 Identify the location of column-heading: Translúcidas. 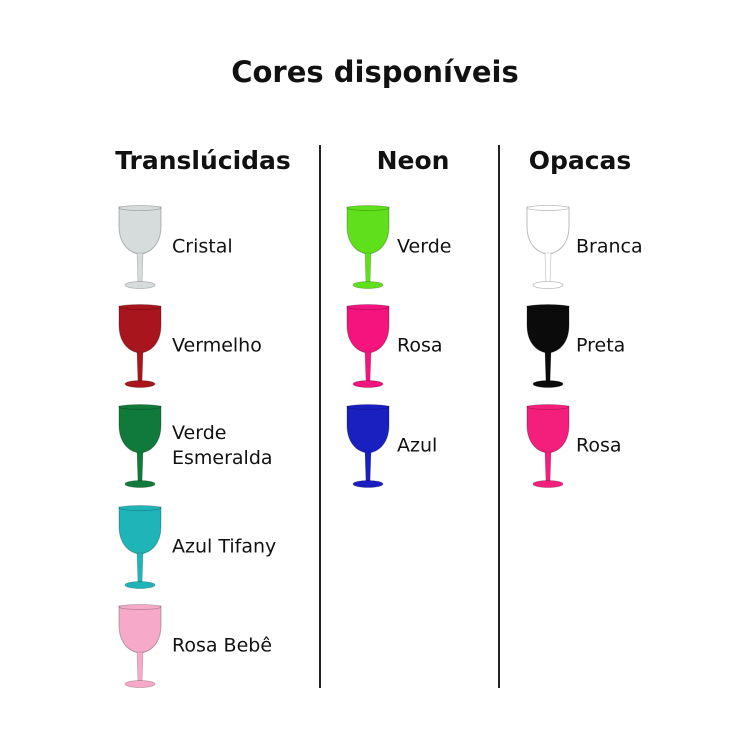
(203, 160).